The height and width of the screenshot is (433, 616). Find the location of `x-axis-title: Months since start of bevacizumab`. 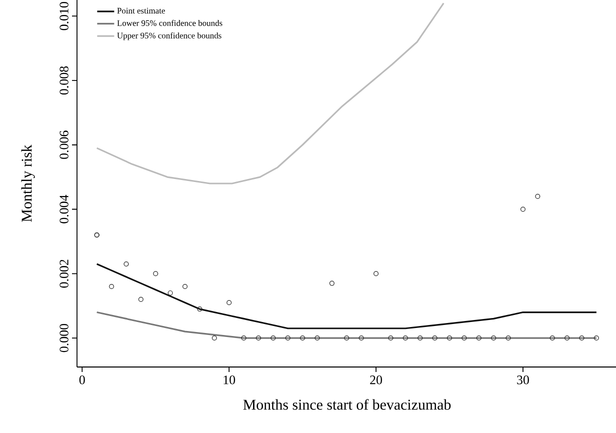

x-axis-title: Months since start of bevacizumab is located at coordinates (347, 404).